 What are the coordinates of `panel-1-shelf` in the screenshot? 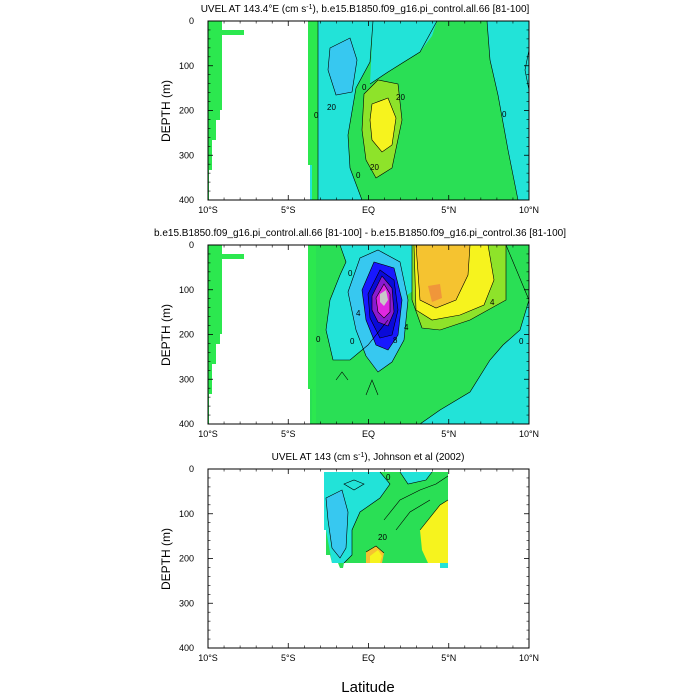 It's located at (226, 110).